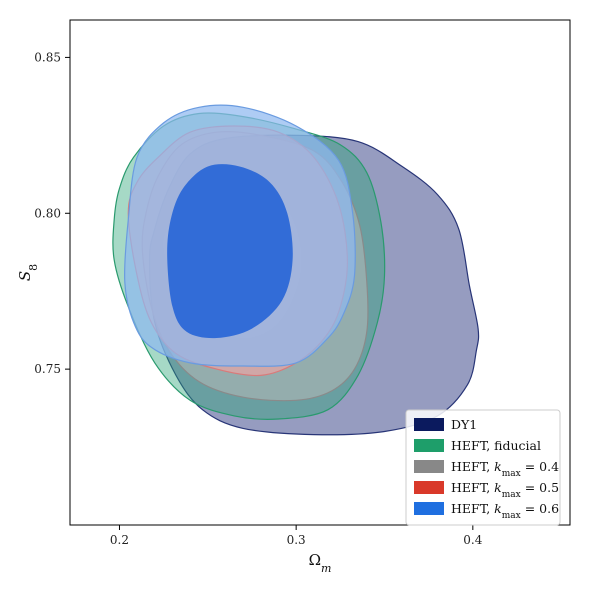  Describe the element at coordinates (230, 251) in the screenshot. I see `contour-4-inner` at that location.